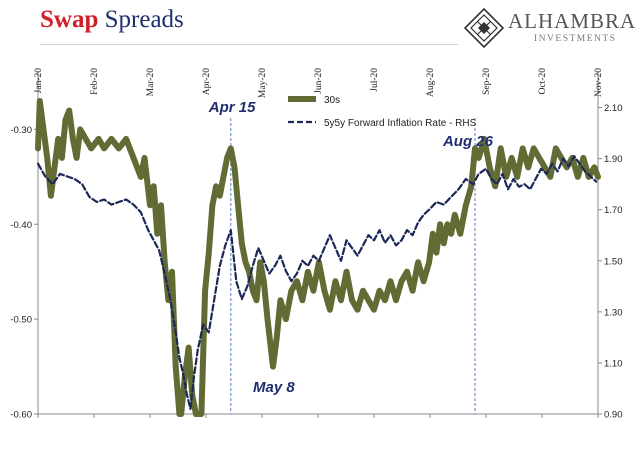 Image resolution: width=641 pixels, height=461 pixels. Describe the element at coordinates (487, 81) in the screenshot. I see `x-tick-label: Sep-20` at that location.